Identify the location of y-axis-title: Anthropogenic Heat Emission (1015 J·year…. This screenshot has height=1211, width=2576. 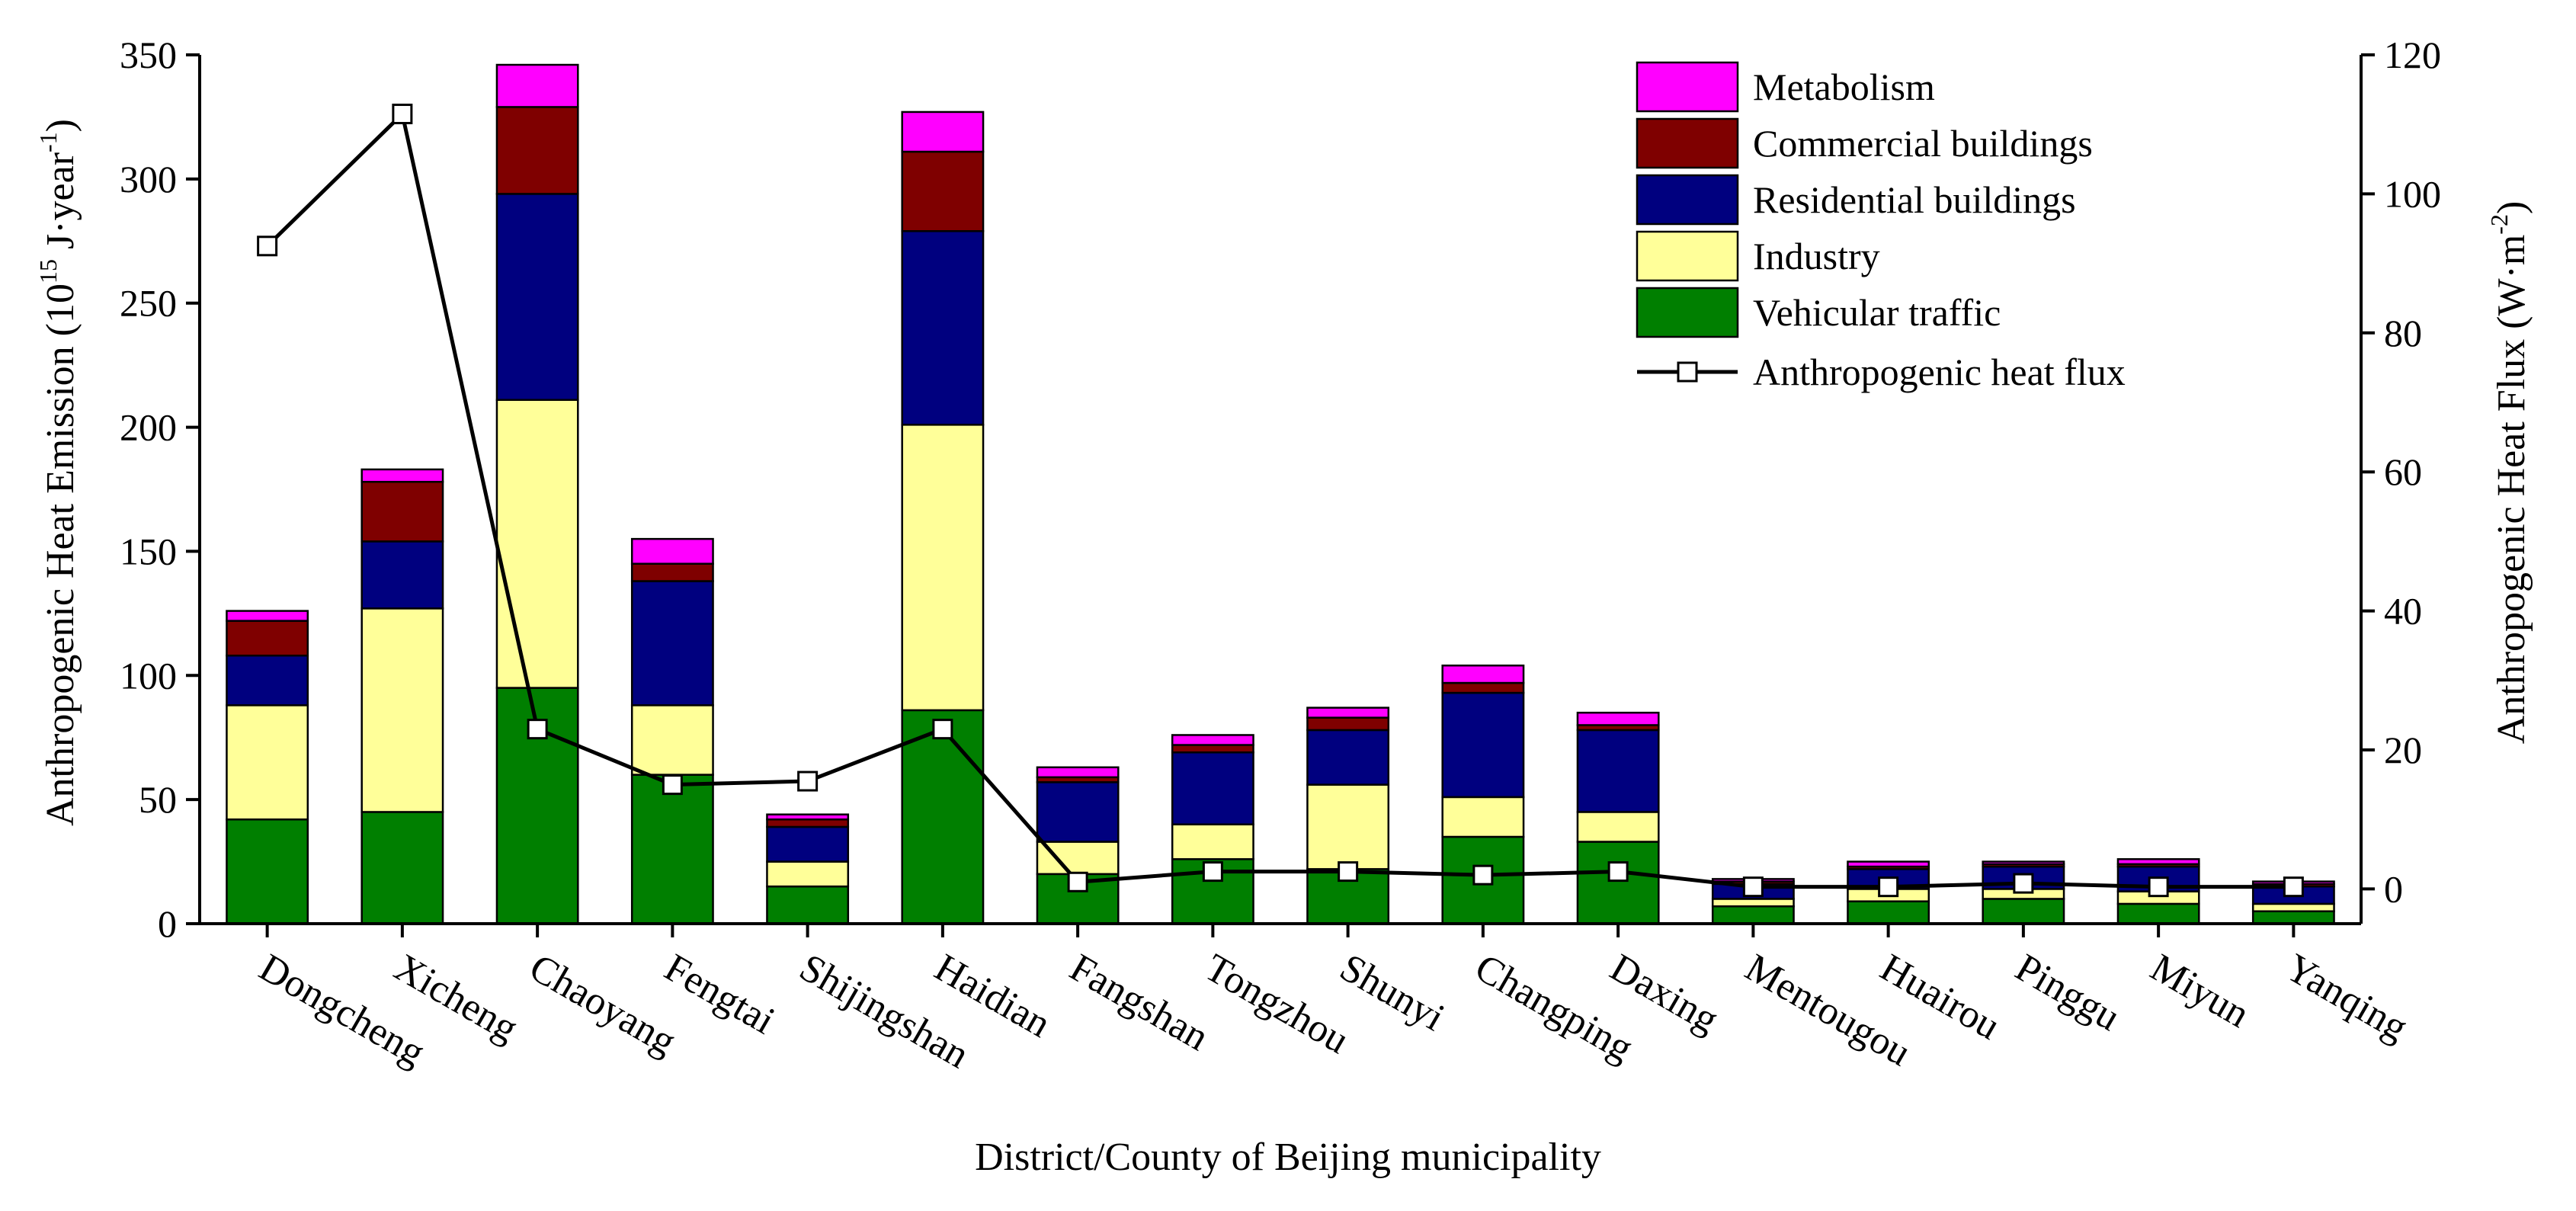
(58, 473).